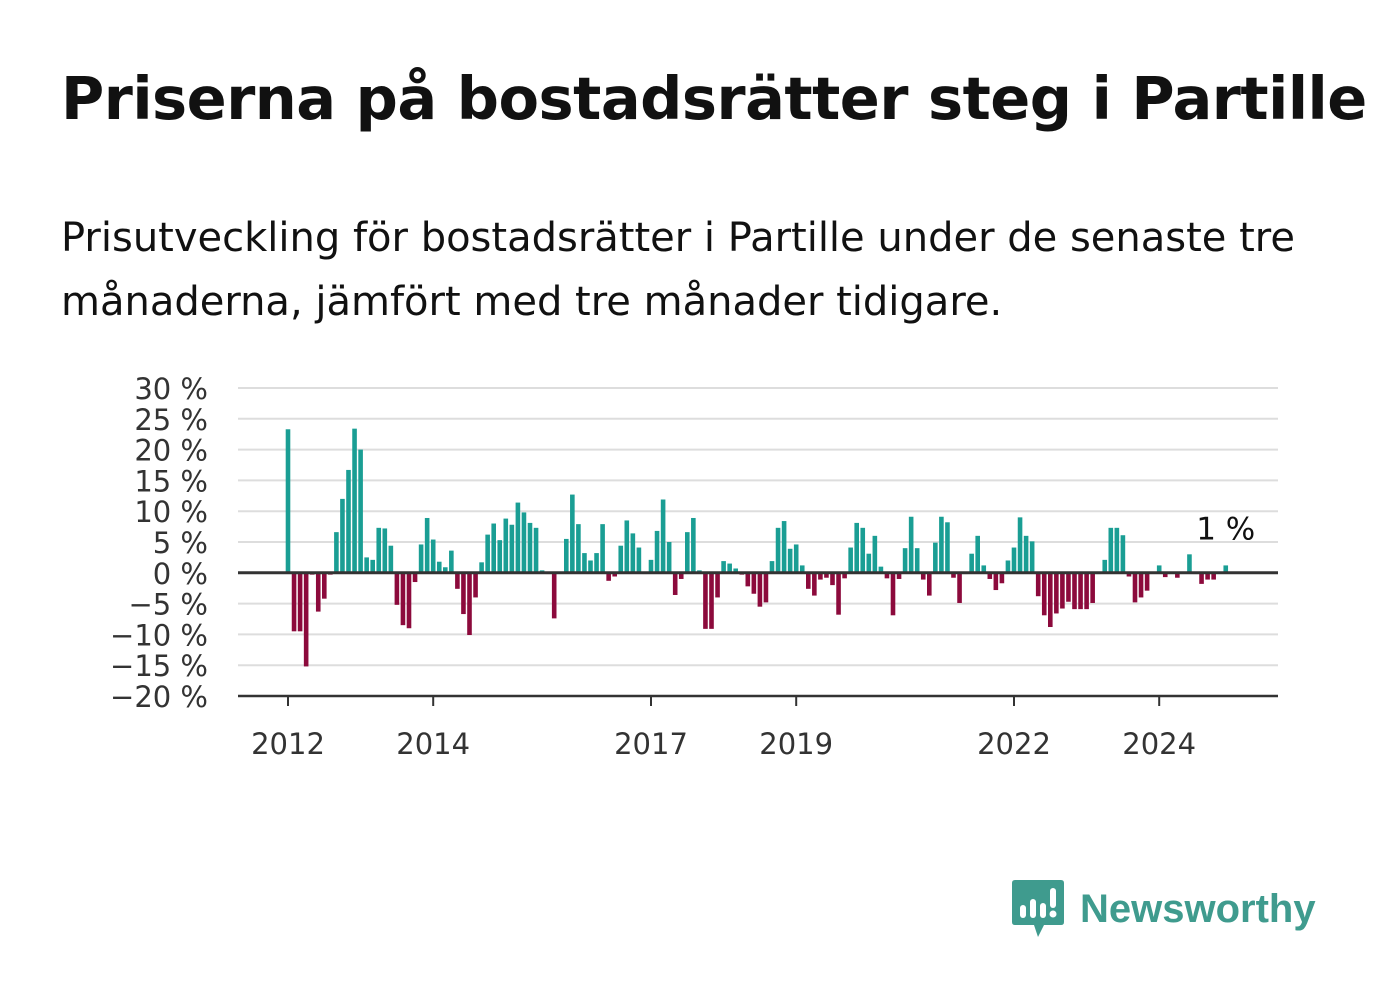 Image resolution: width=1382 pixels, height=999 pixels. Describe the element at coordinates (1198, 908) in the screenshot. I see `brand-name: Newsworthy` at that location.